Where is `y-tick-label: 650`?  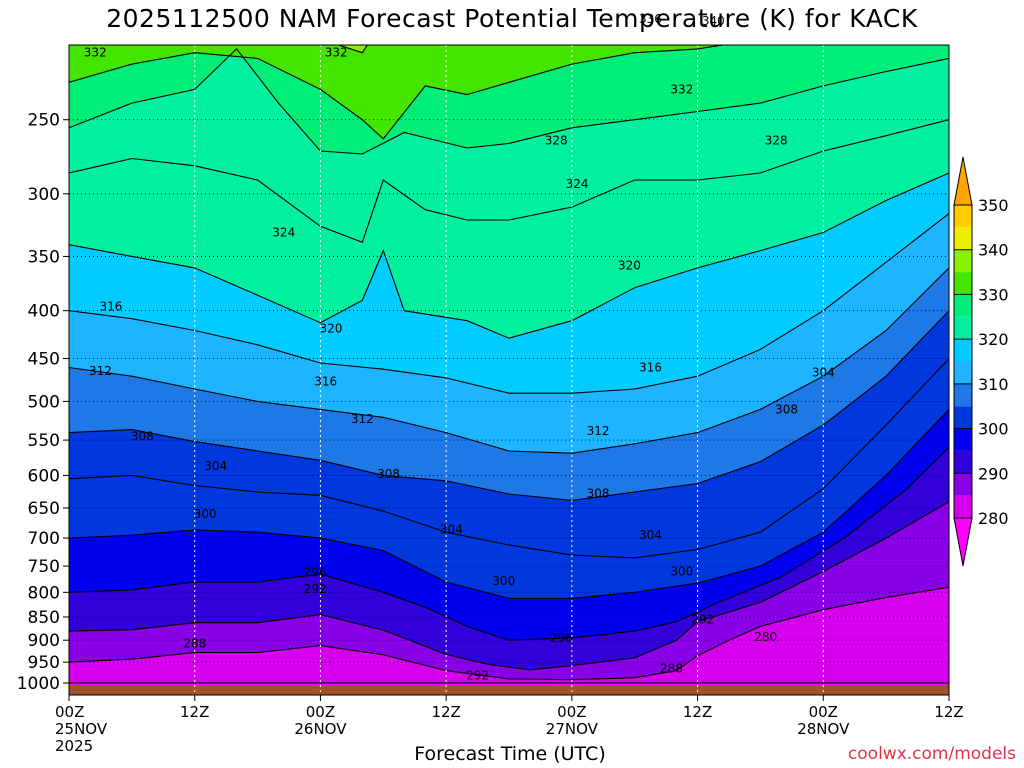 y-tick-label: 650 is located at coordinates (44, 509).